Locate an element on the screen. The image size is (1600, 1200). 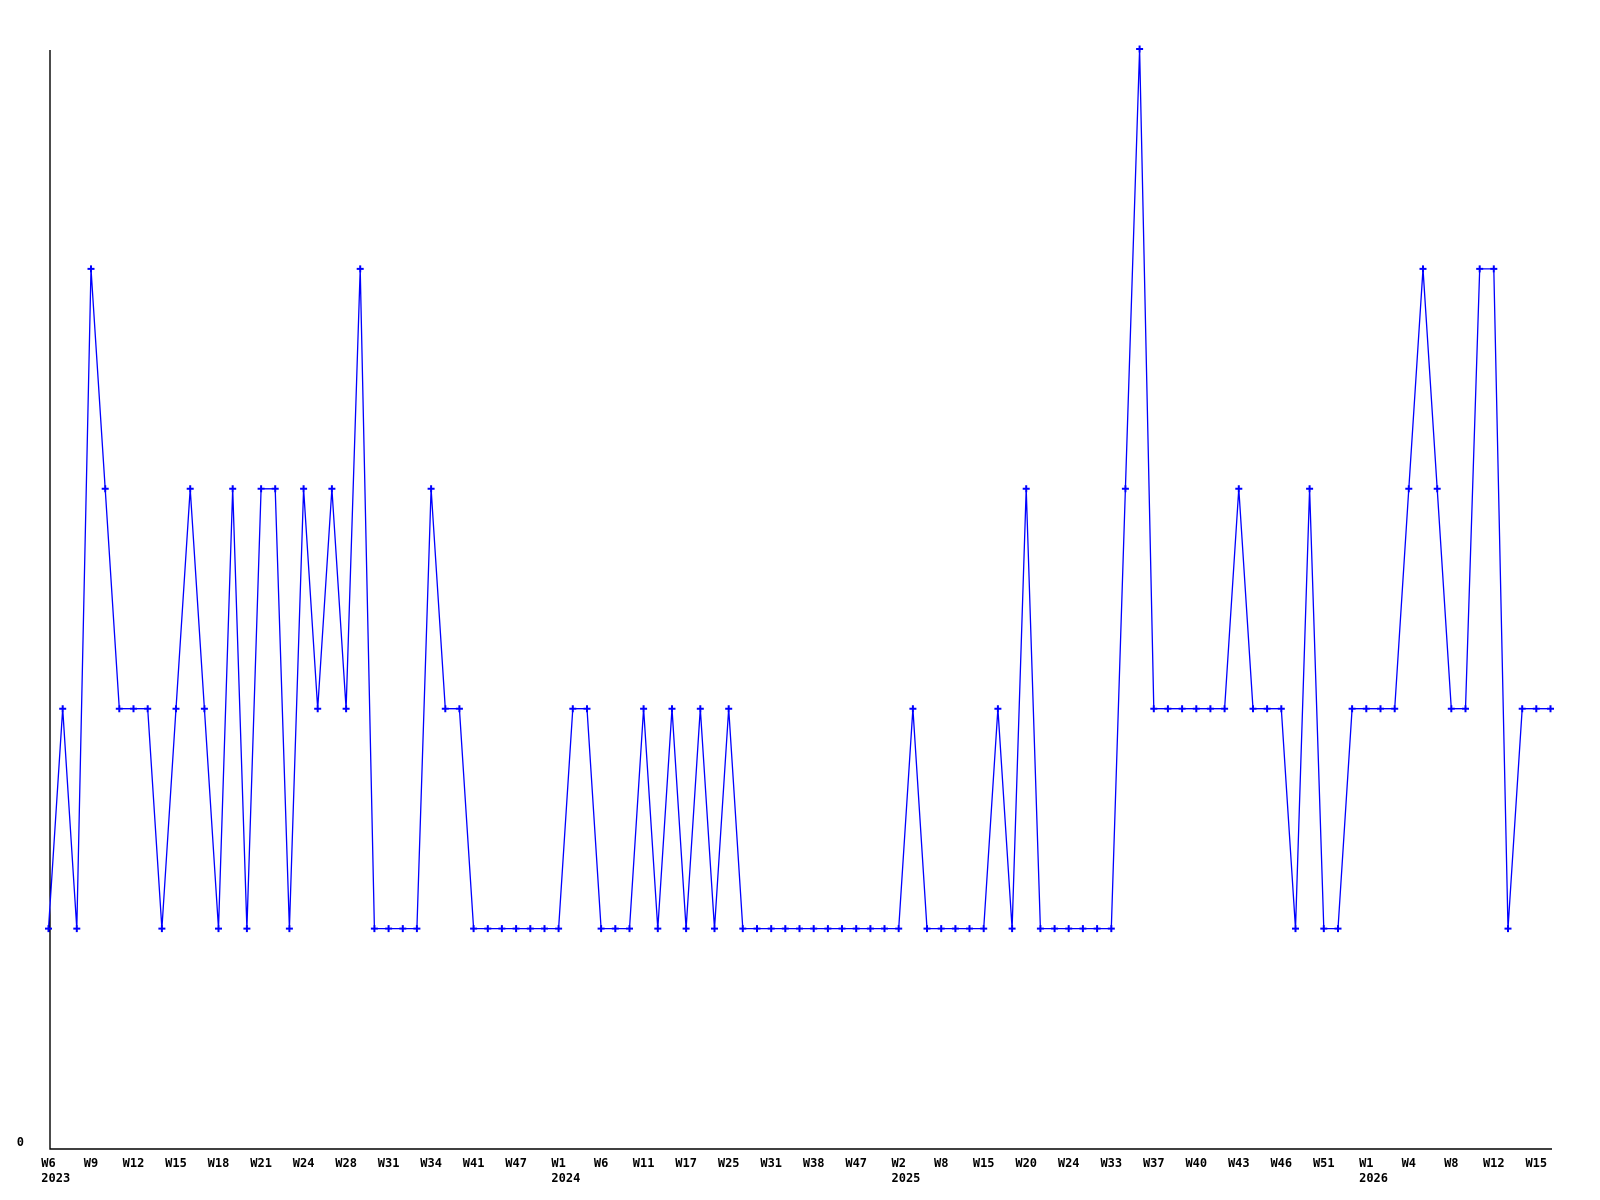
x-tick-year-label: 2025 is located at coordinates (906, 1178).